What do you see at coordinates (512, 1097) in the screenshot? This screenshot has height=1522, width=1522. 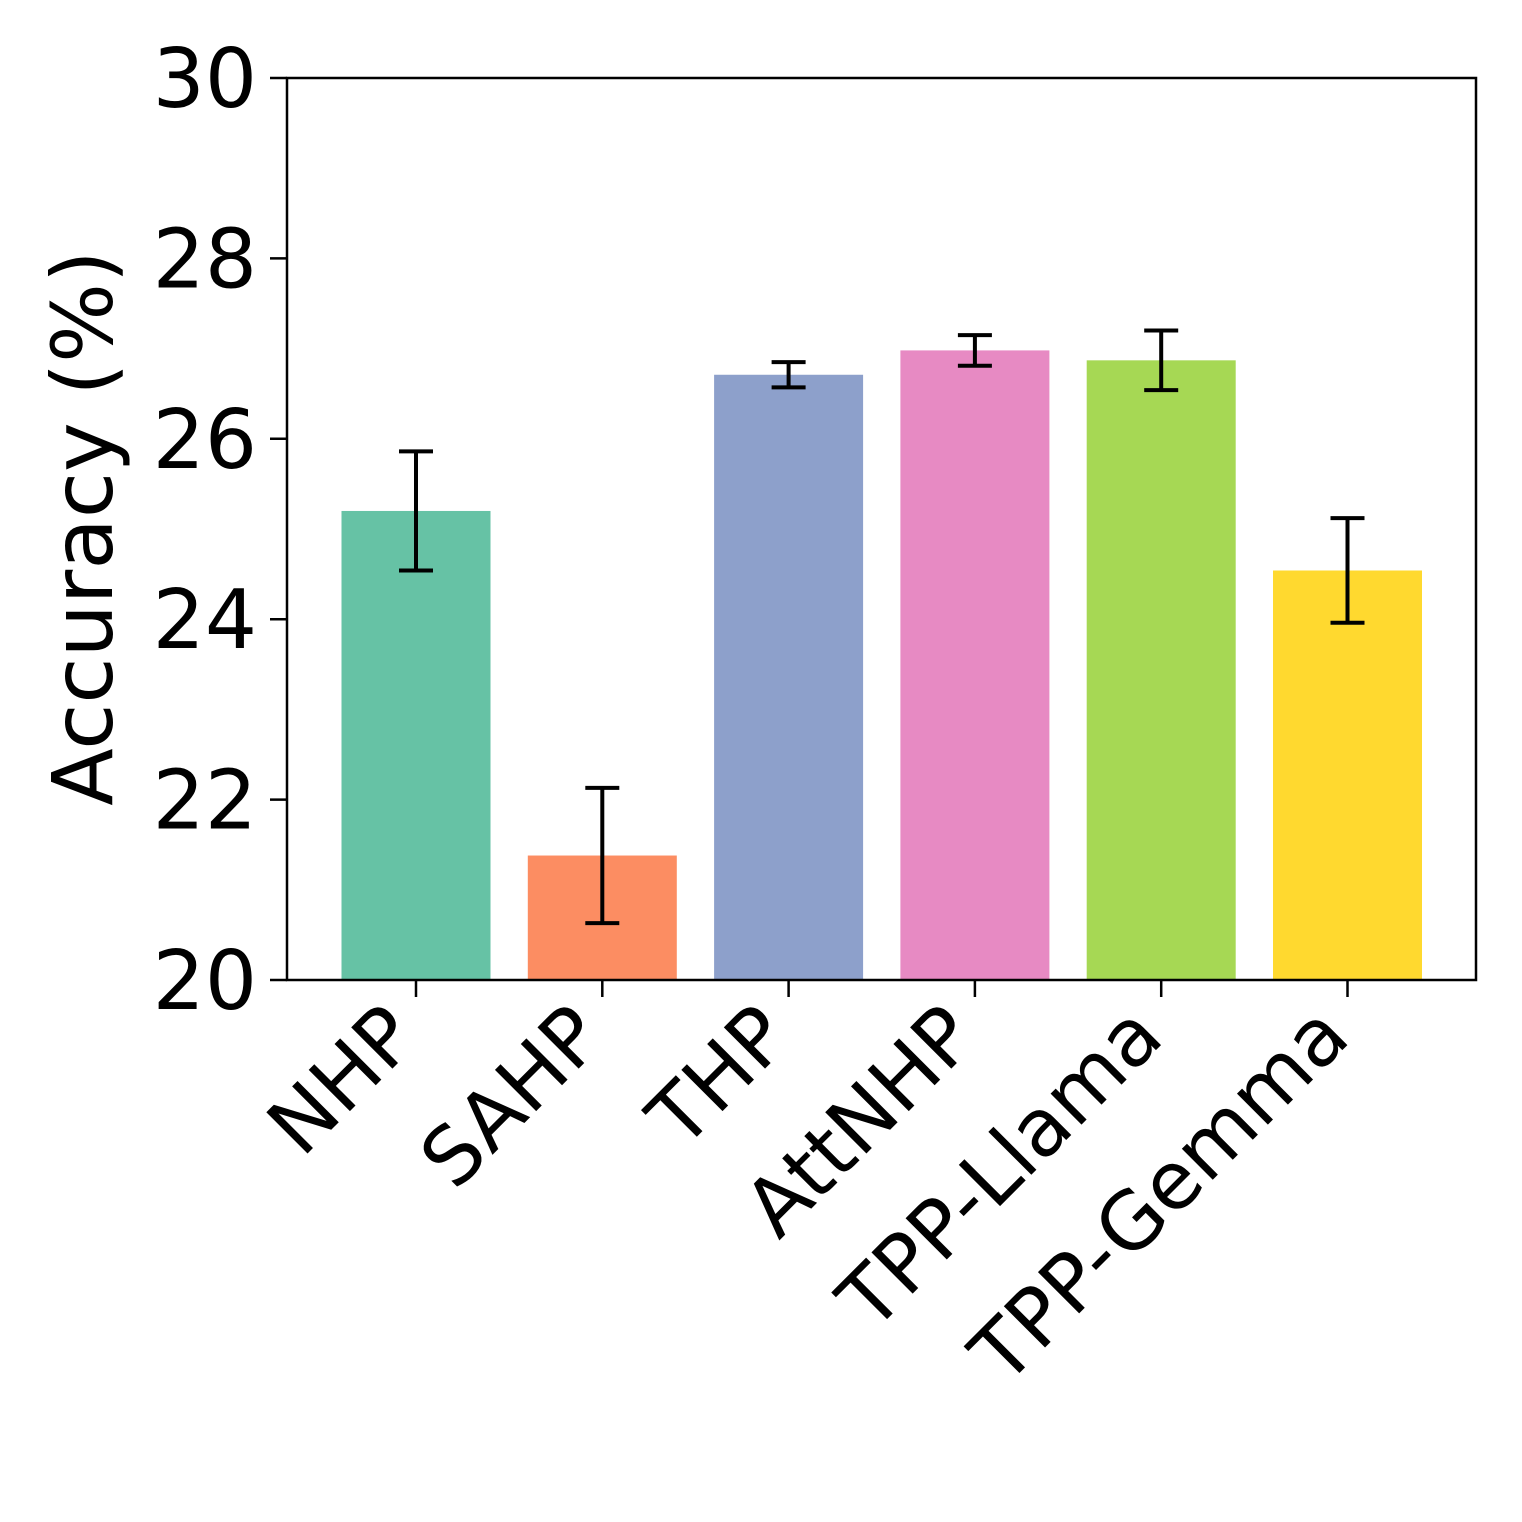 I see `x-tick-label: SAHP` at bounding box center [512, 1097].